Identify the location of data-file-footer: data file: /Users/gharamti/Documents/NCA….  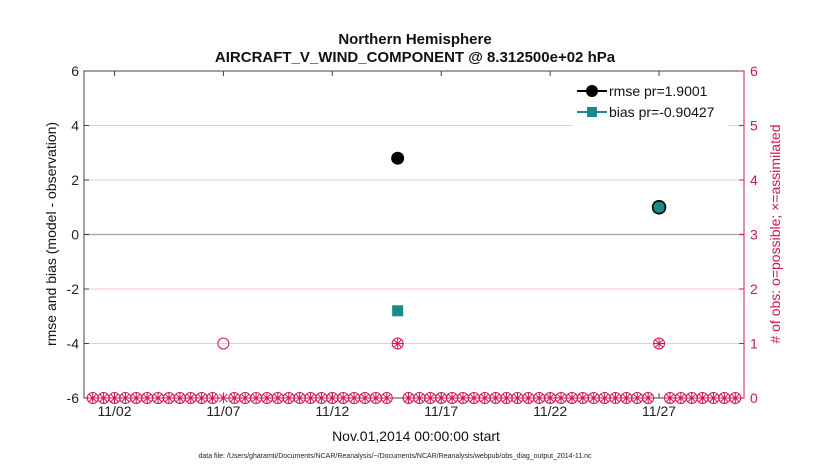
(395, 456).